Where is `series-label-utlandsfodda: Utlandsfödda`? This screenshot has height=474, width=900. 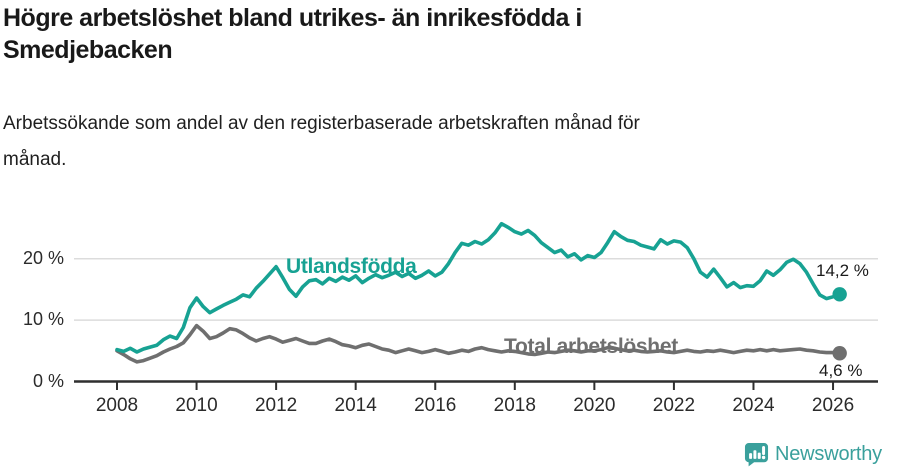 series-label-utlandsfodda: Utlandsfödda is located at coordinates (351, 266).